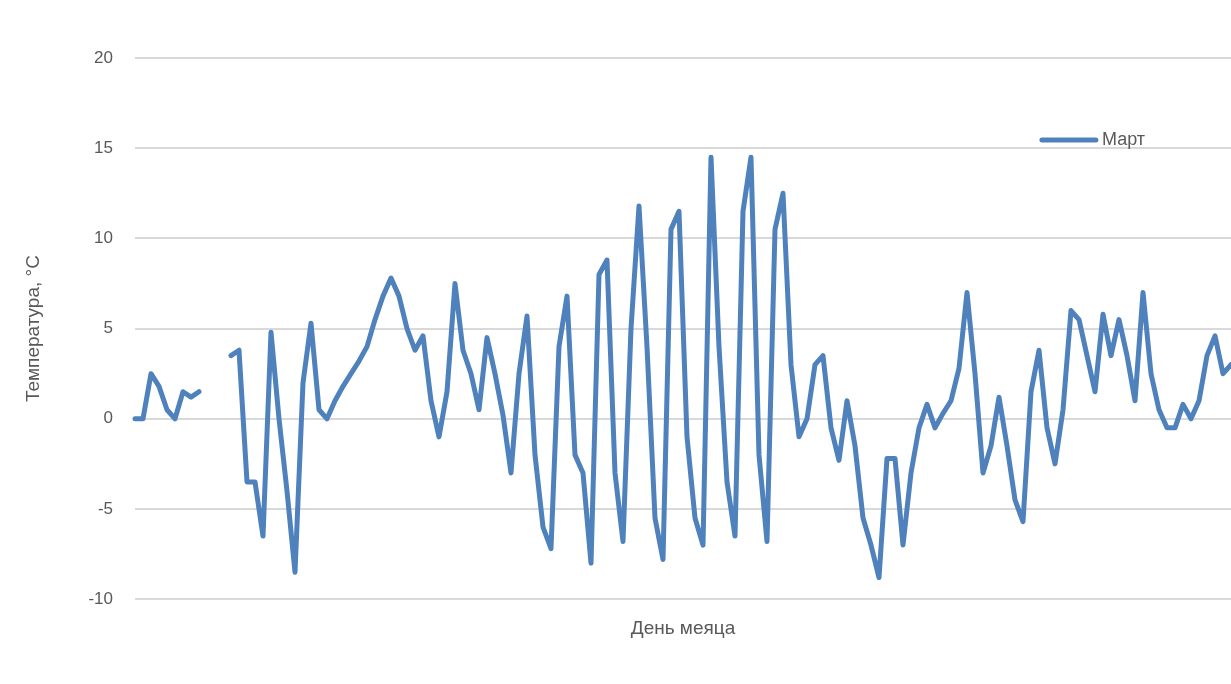  What do you see at coordinates (103, 147) in the screenshot?
I see `y-tick-label: 15` at bounding box center [103, 147].